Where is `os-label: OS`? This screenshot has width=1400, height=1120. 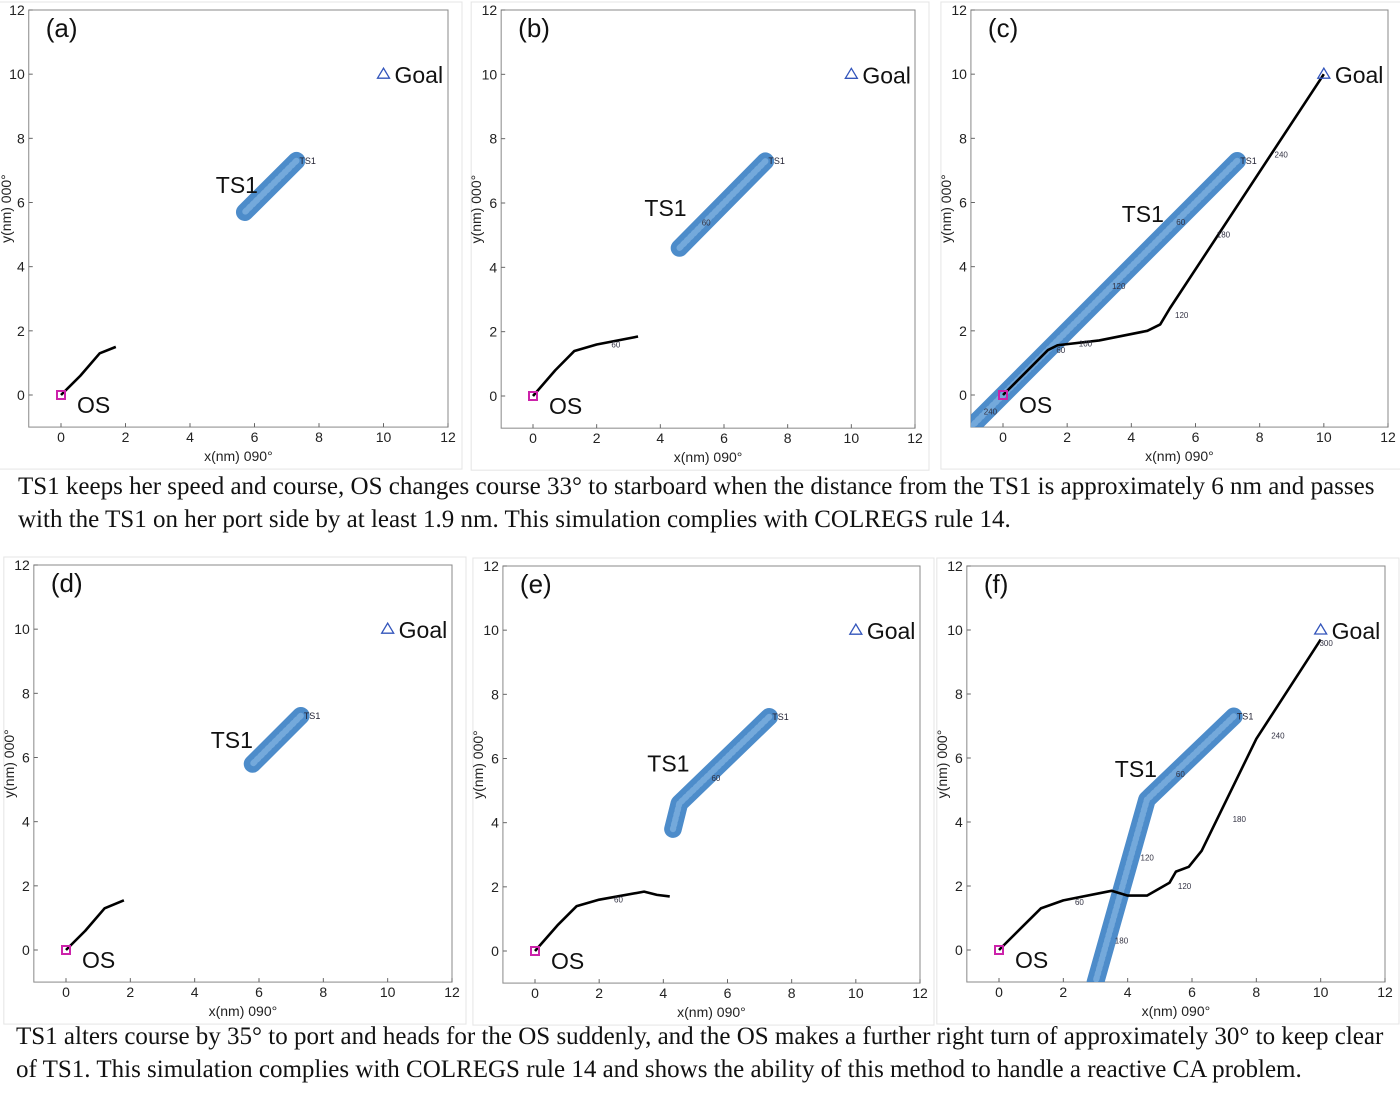 os-label: OS is located at coordinates (98, 960).